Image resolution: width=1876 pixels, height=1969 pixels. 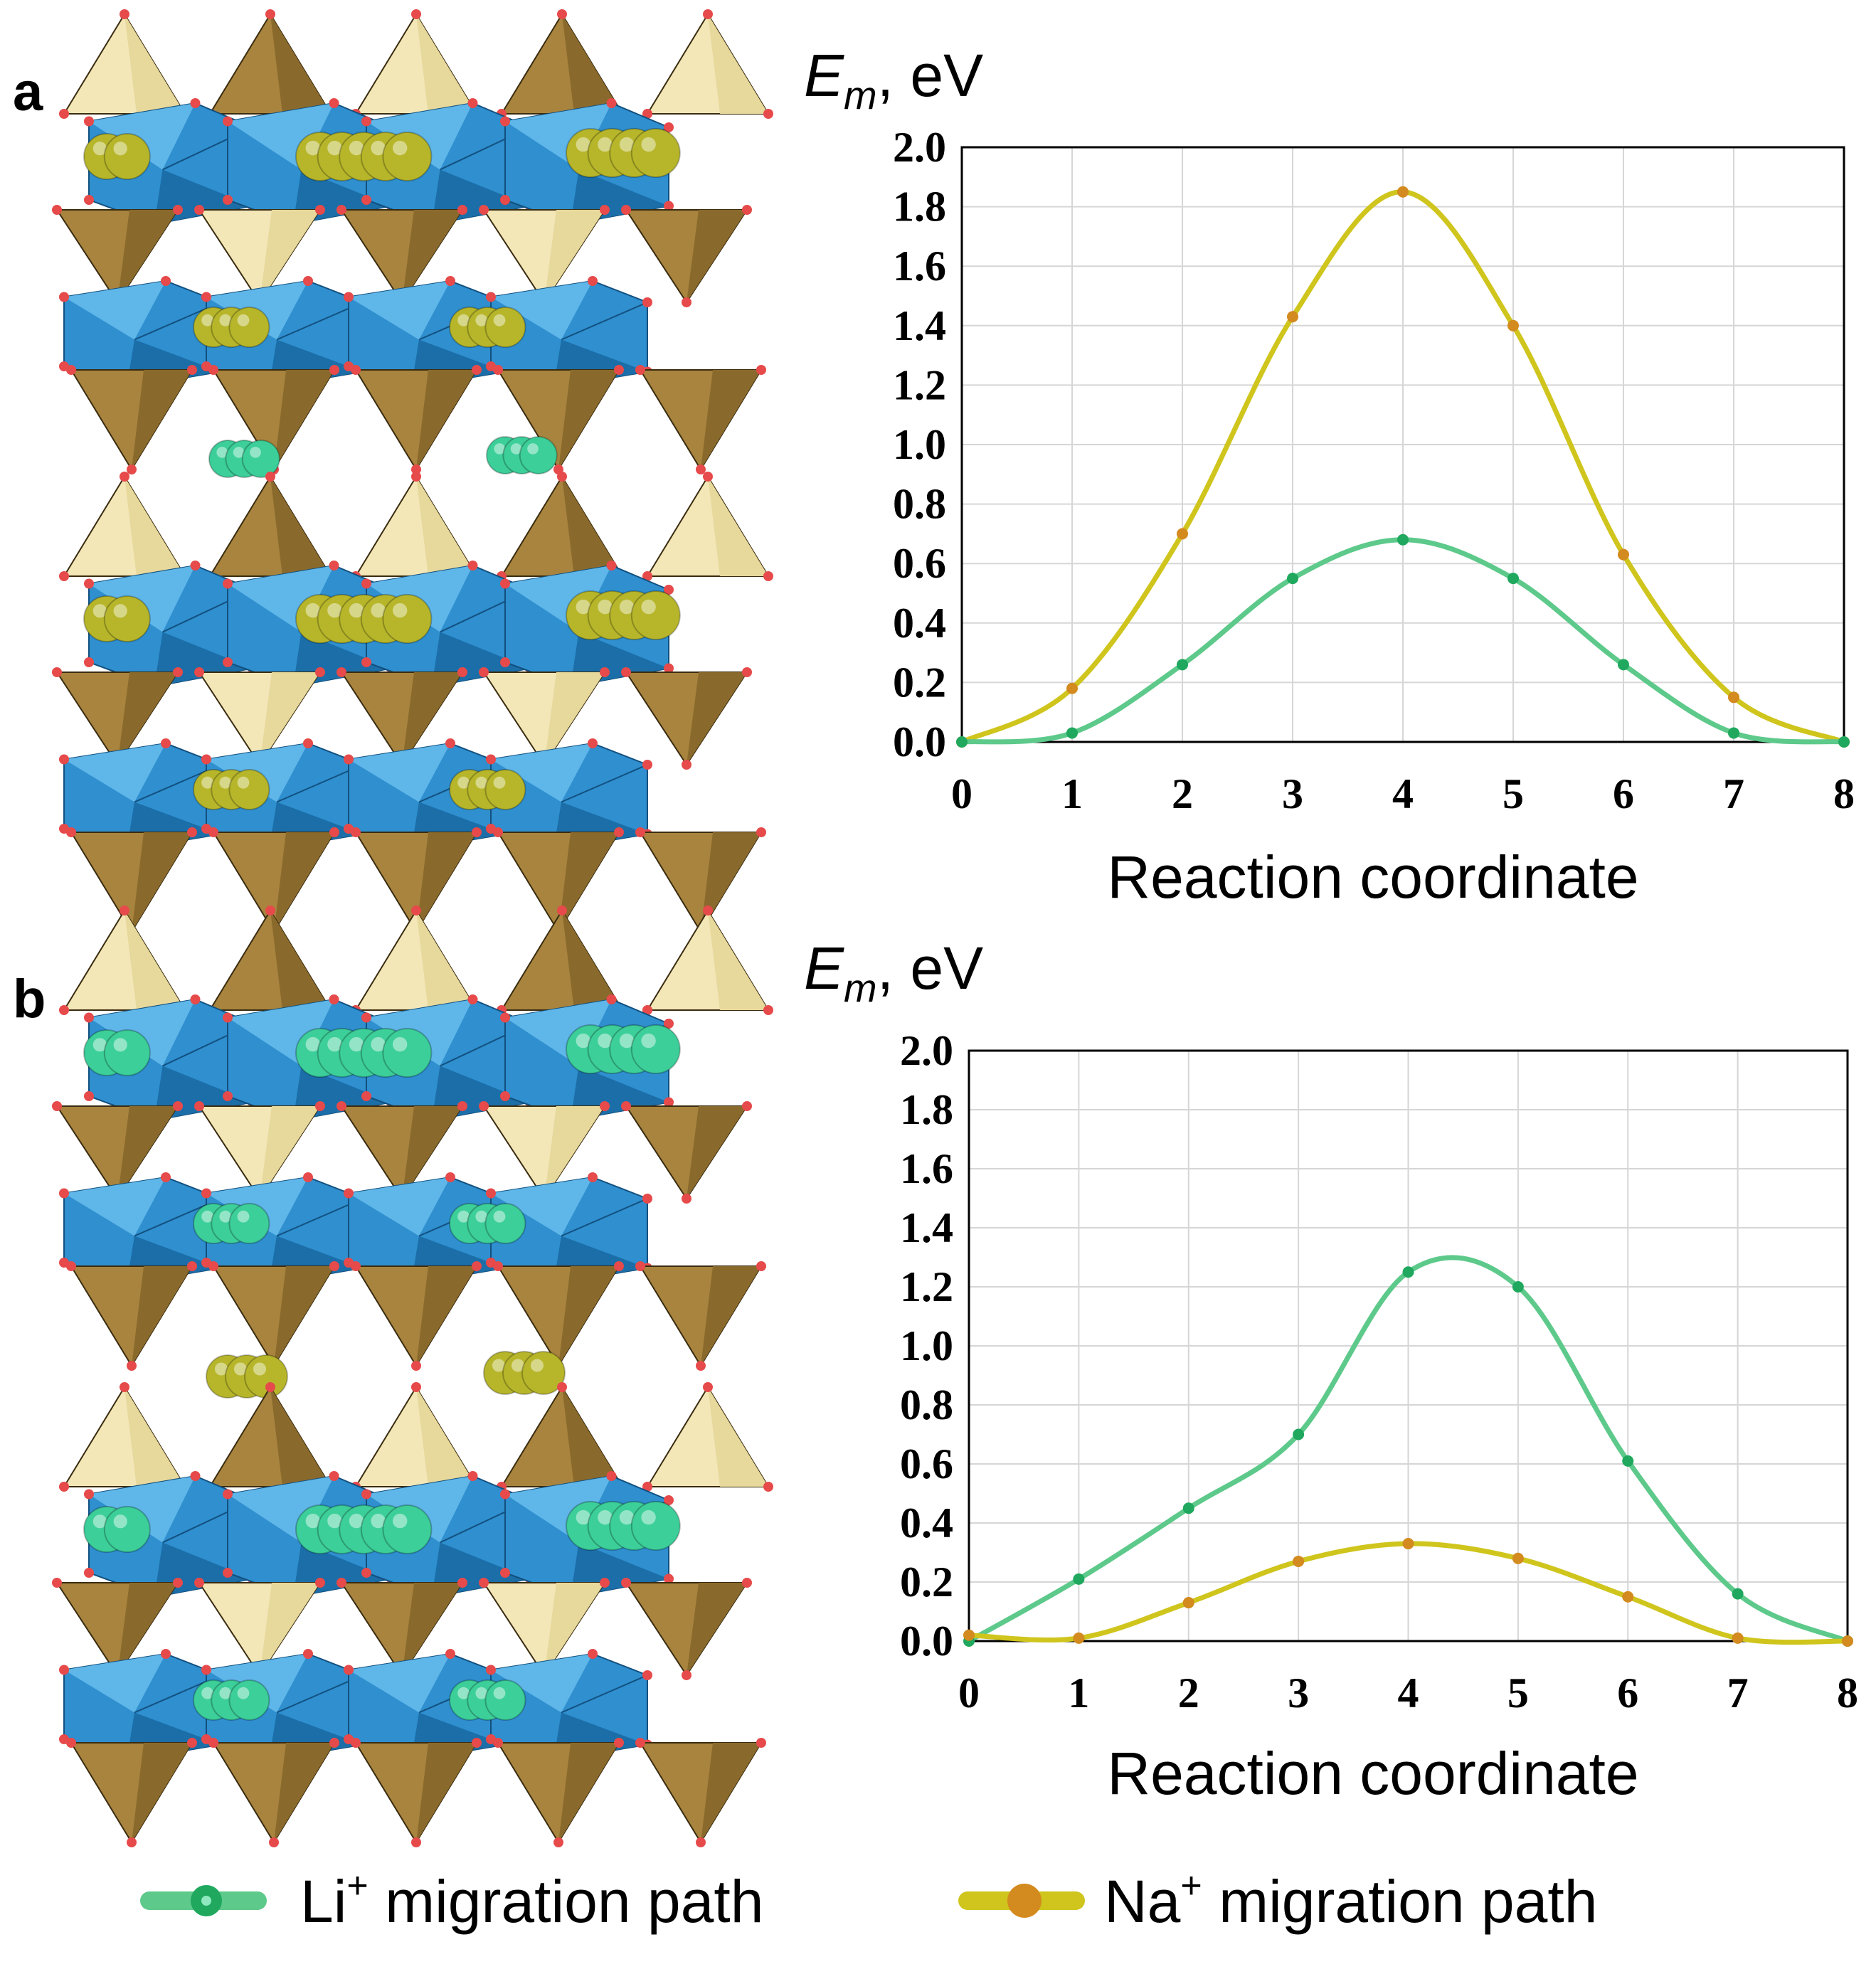 I want to click on y-tick-label: 0.6, so click(x=919, y=563).